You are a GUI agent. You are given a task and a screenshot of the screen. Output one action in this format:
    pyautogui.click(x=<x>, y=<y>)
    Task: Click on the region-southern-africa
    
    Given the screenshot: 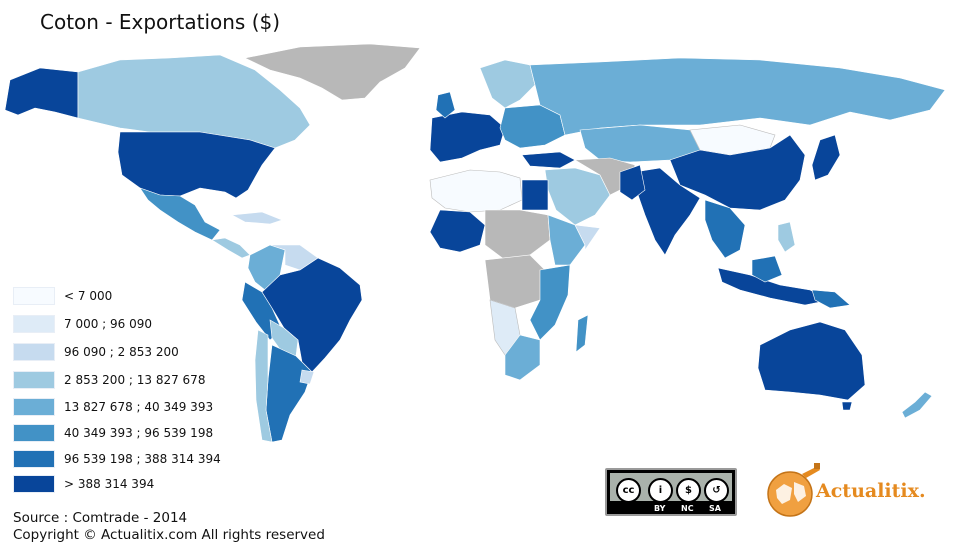 What is the action you would take?
    pyautogui.click(x=522, y=357)
    